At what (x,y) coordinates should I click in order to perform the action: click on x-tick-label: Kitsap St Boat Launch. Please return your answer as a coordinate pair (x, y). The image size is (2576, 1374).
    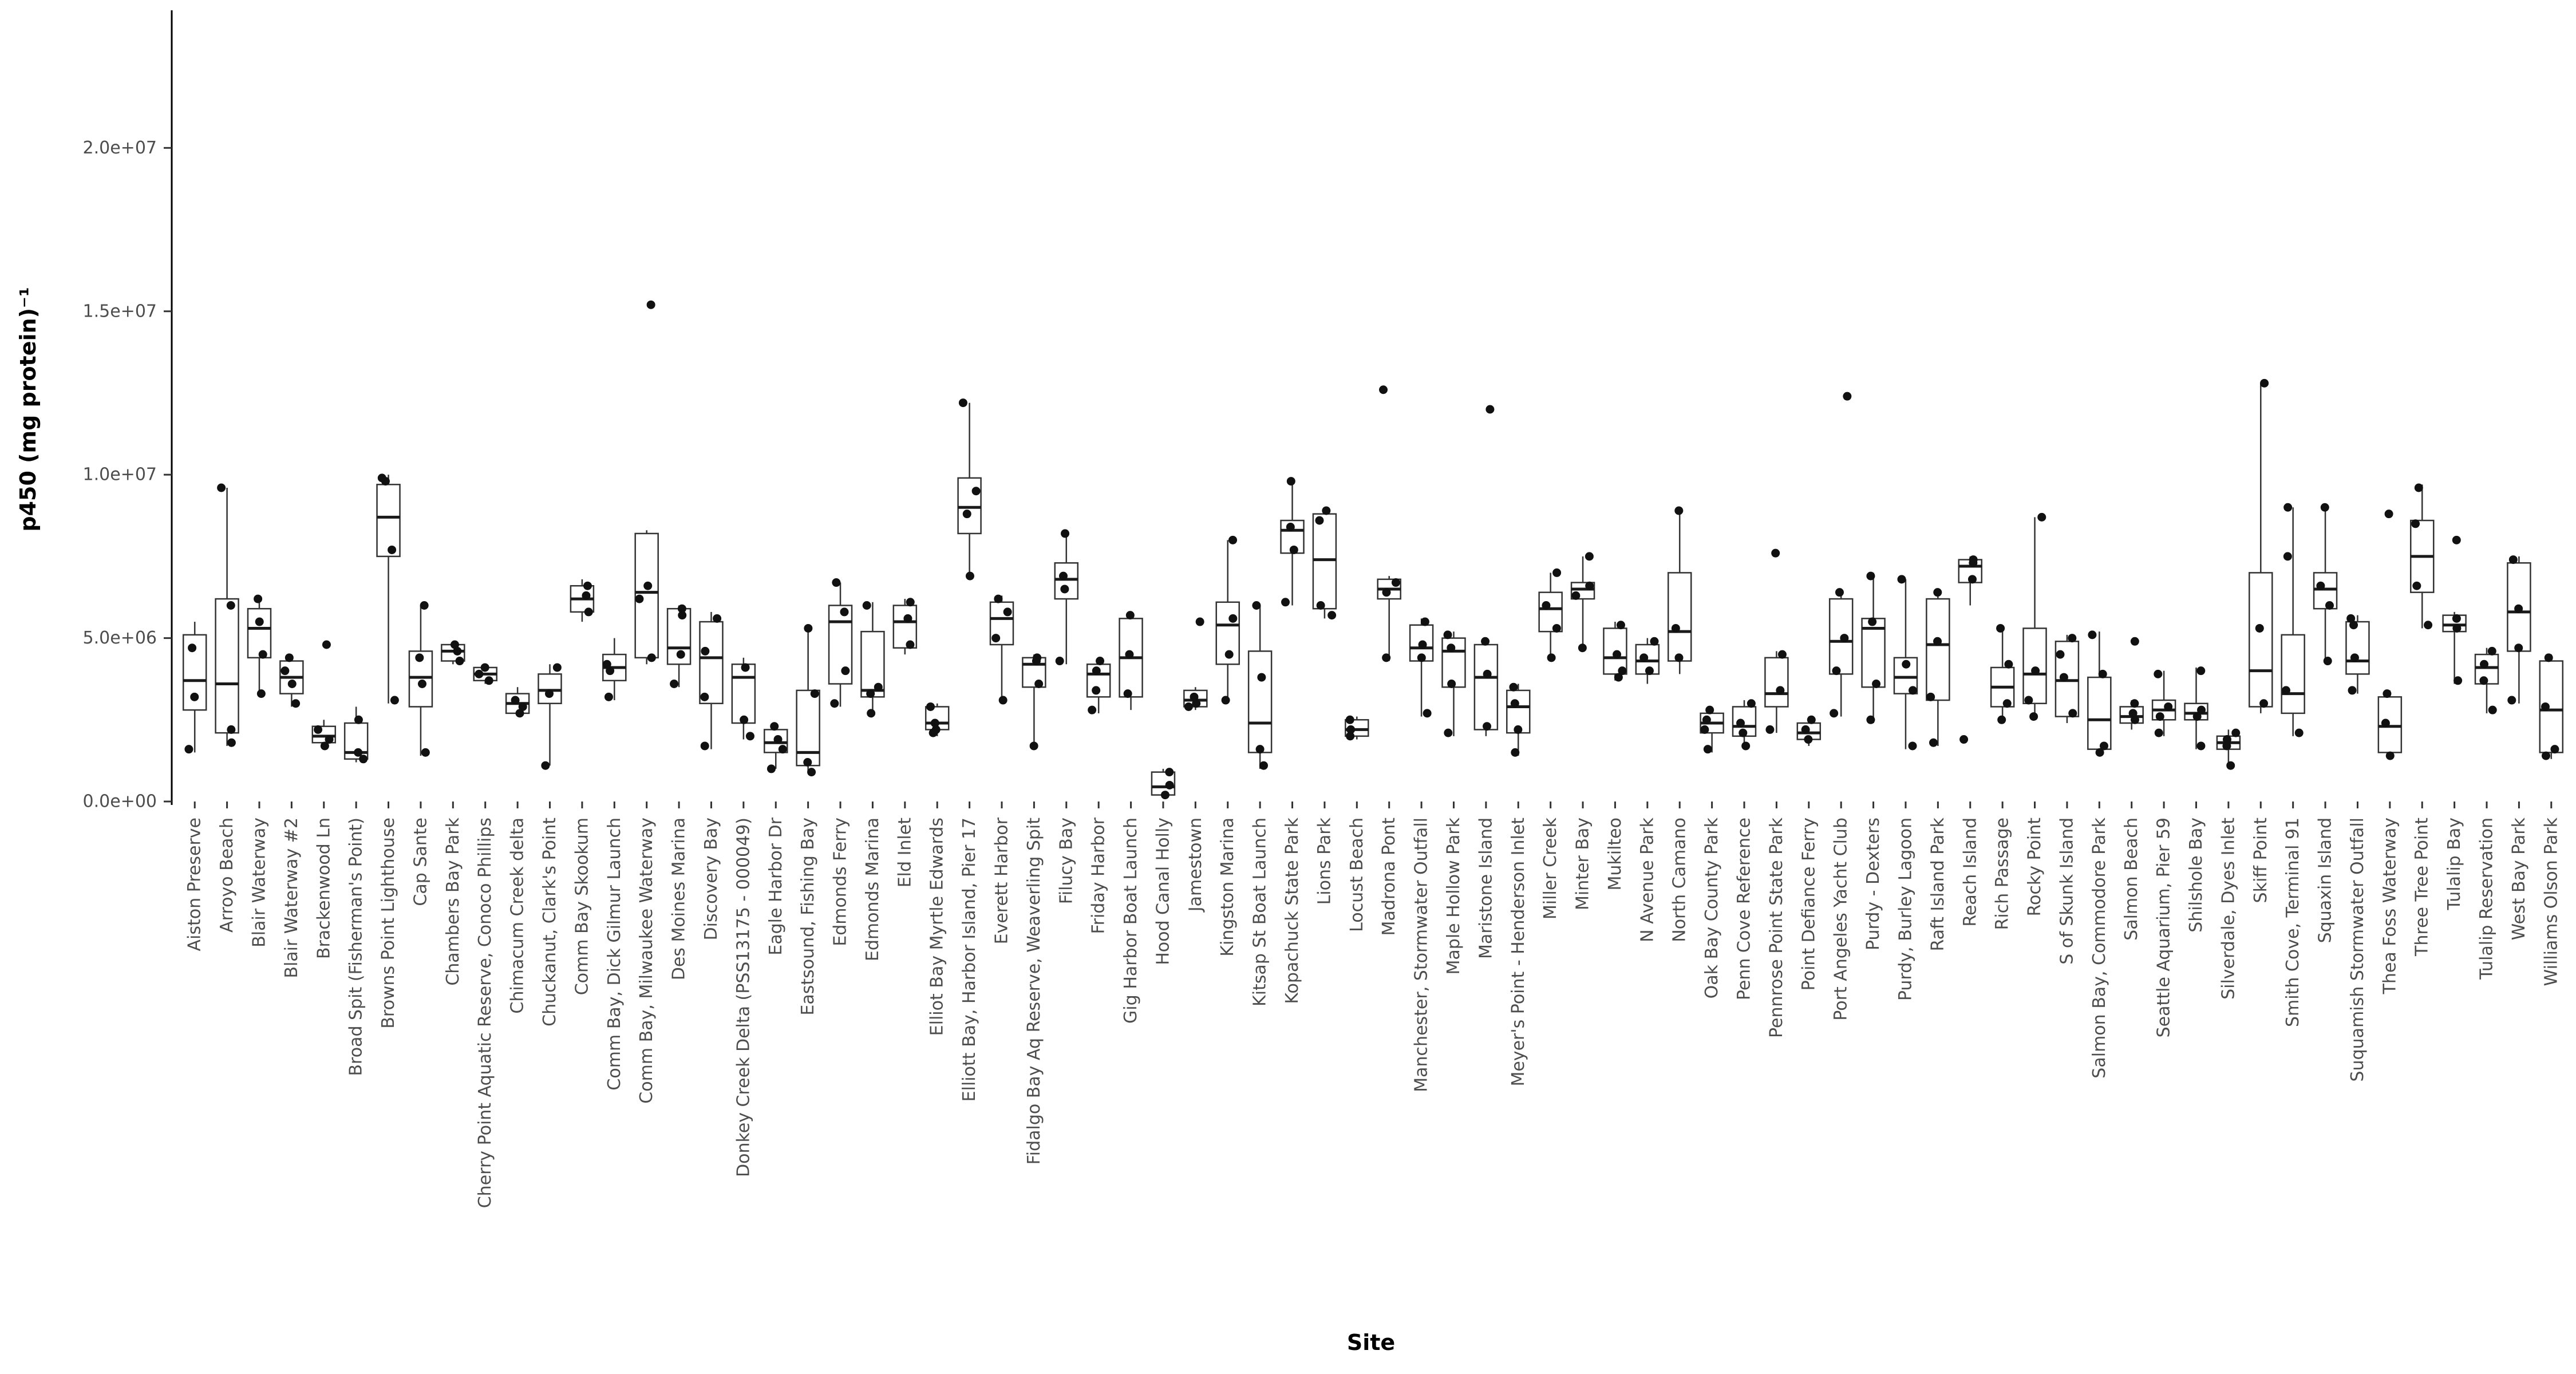
    Looking at the image, I should click on (1260, 912).